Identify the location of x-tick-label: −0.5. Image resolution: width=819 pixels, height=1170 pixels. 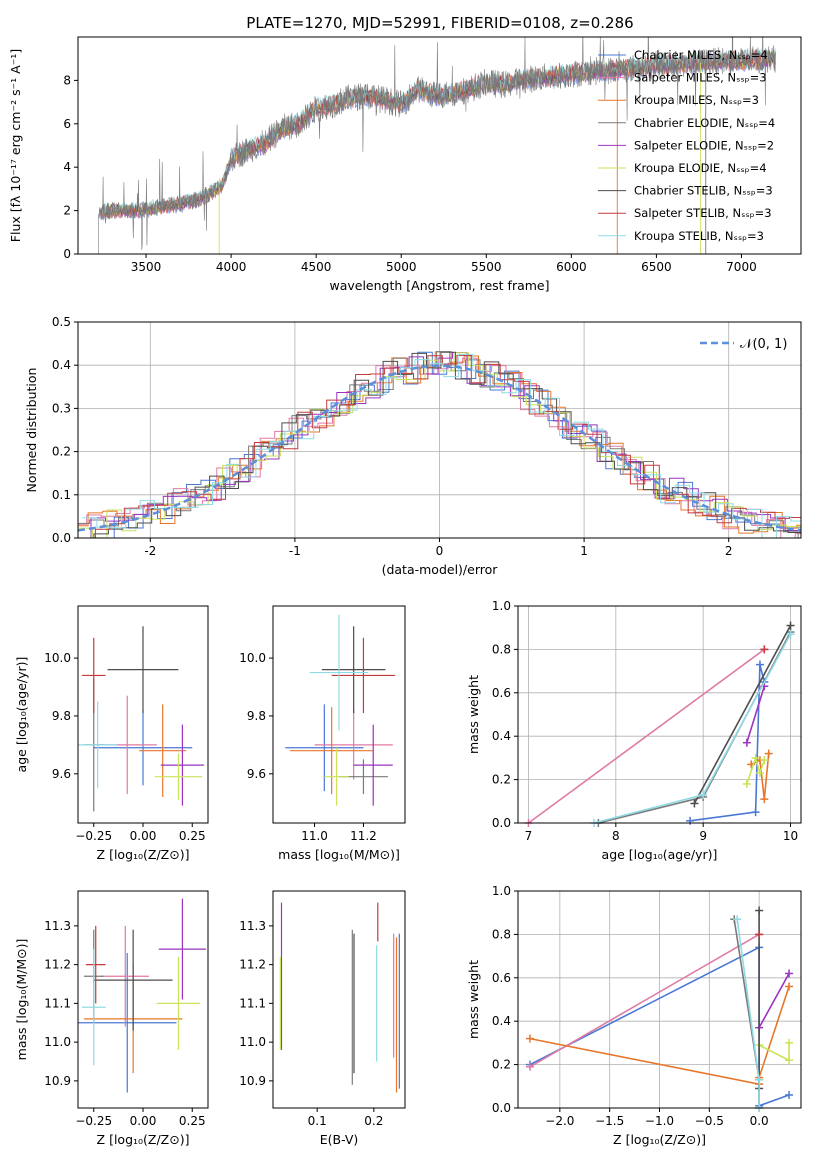
(709, 1121).